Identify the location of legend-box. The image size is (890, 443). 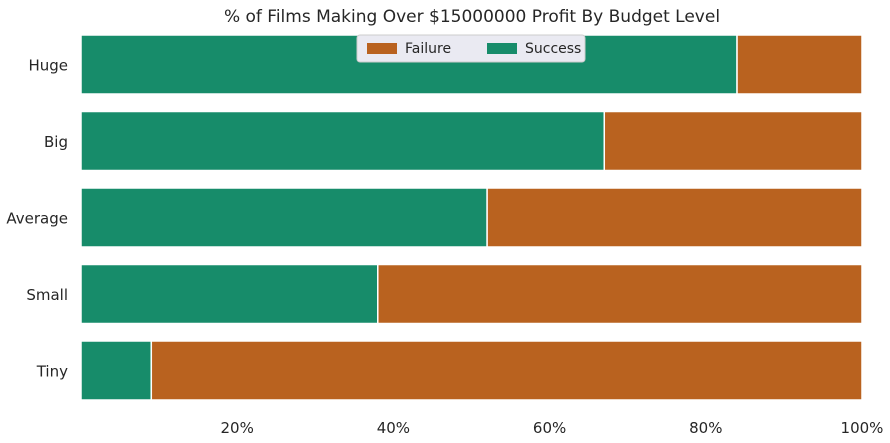
(471, 48).